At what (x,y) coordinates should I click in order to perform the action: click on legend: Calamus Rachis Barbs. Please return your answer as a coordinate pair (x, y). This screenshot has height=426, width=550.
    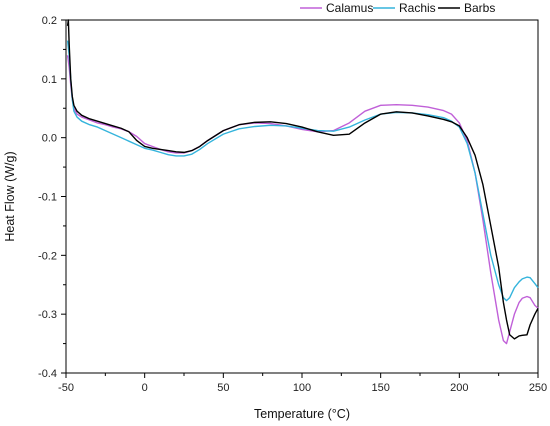
    Looking at the image, I should click on (397, 8).